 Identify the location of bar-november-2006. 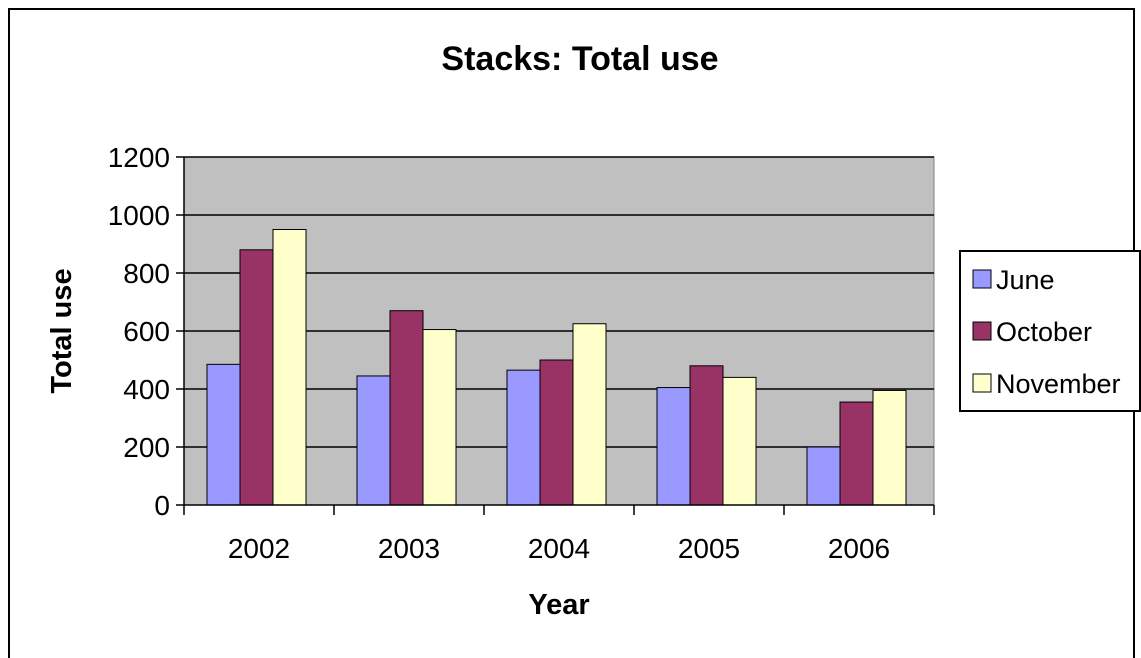
(889, 447).